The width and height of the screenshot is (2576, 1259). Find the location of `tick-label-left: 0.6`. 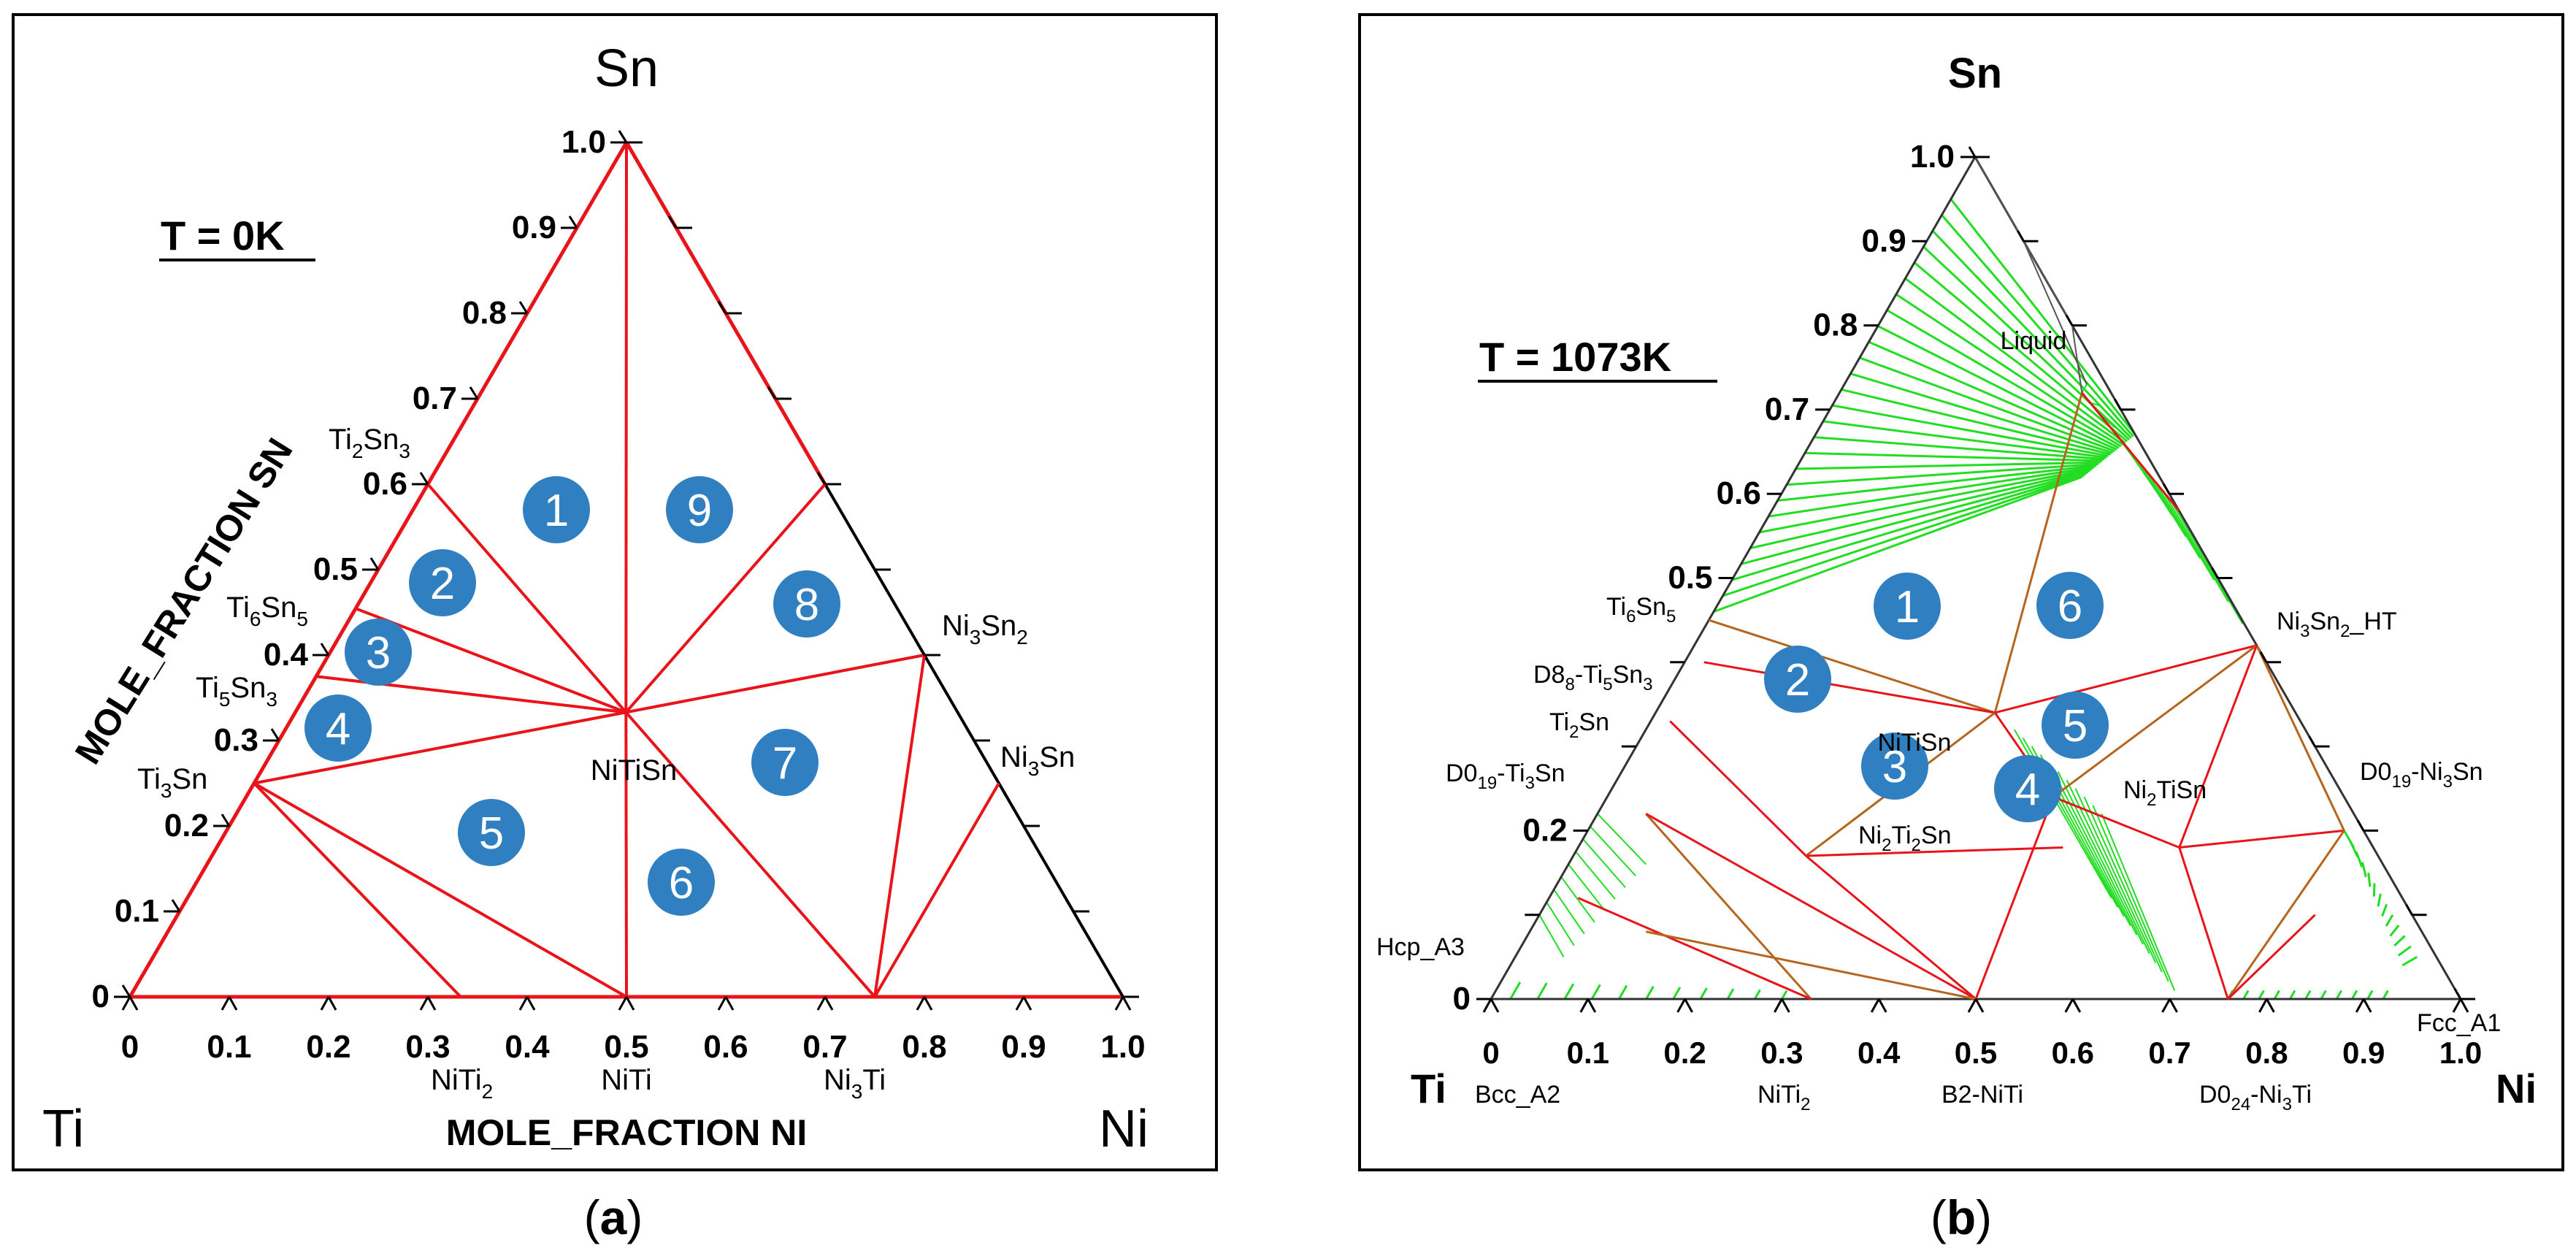

tick-label-left: 0.6 is located at coordinates (385, 484).